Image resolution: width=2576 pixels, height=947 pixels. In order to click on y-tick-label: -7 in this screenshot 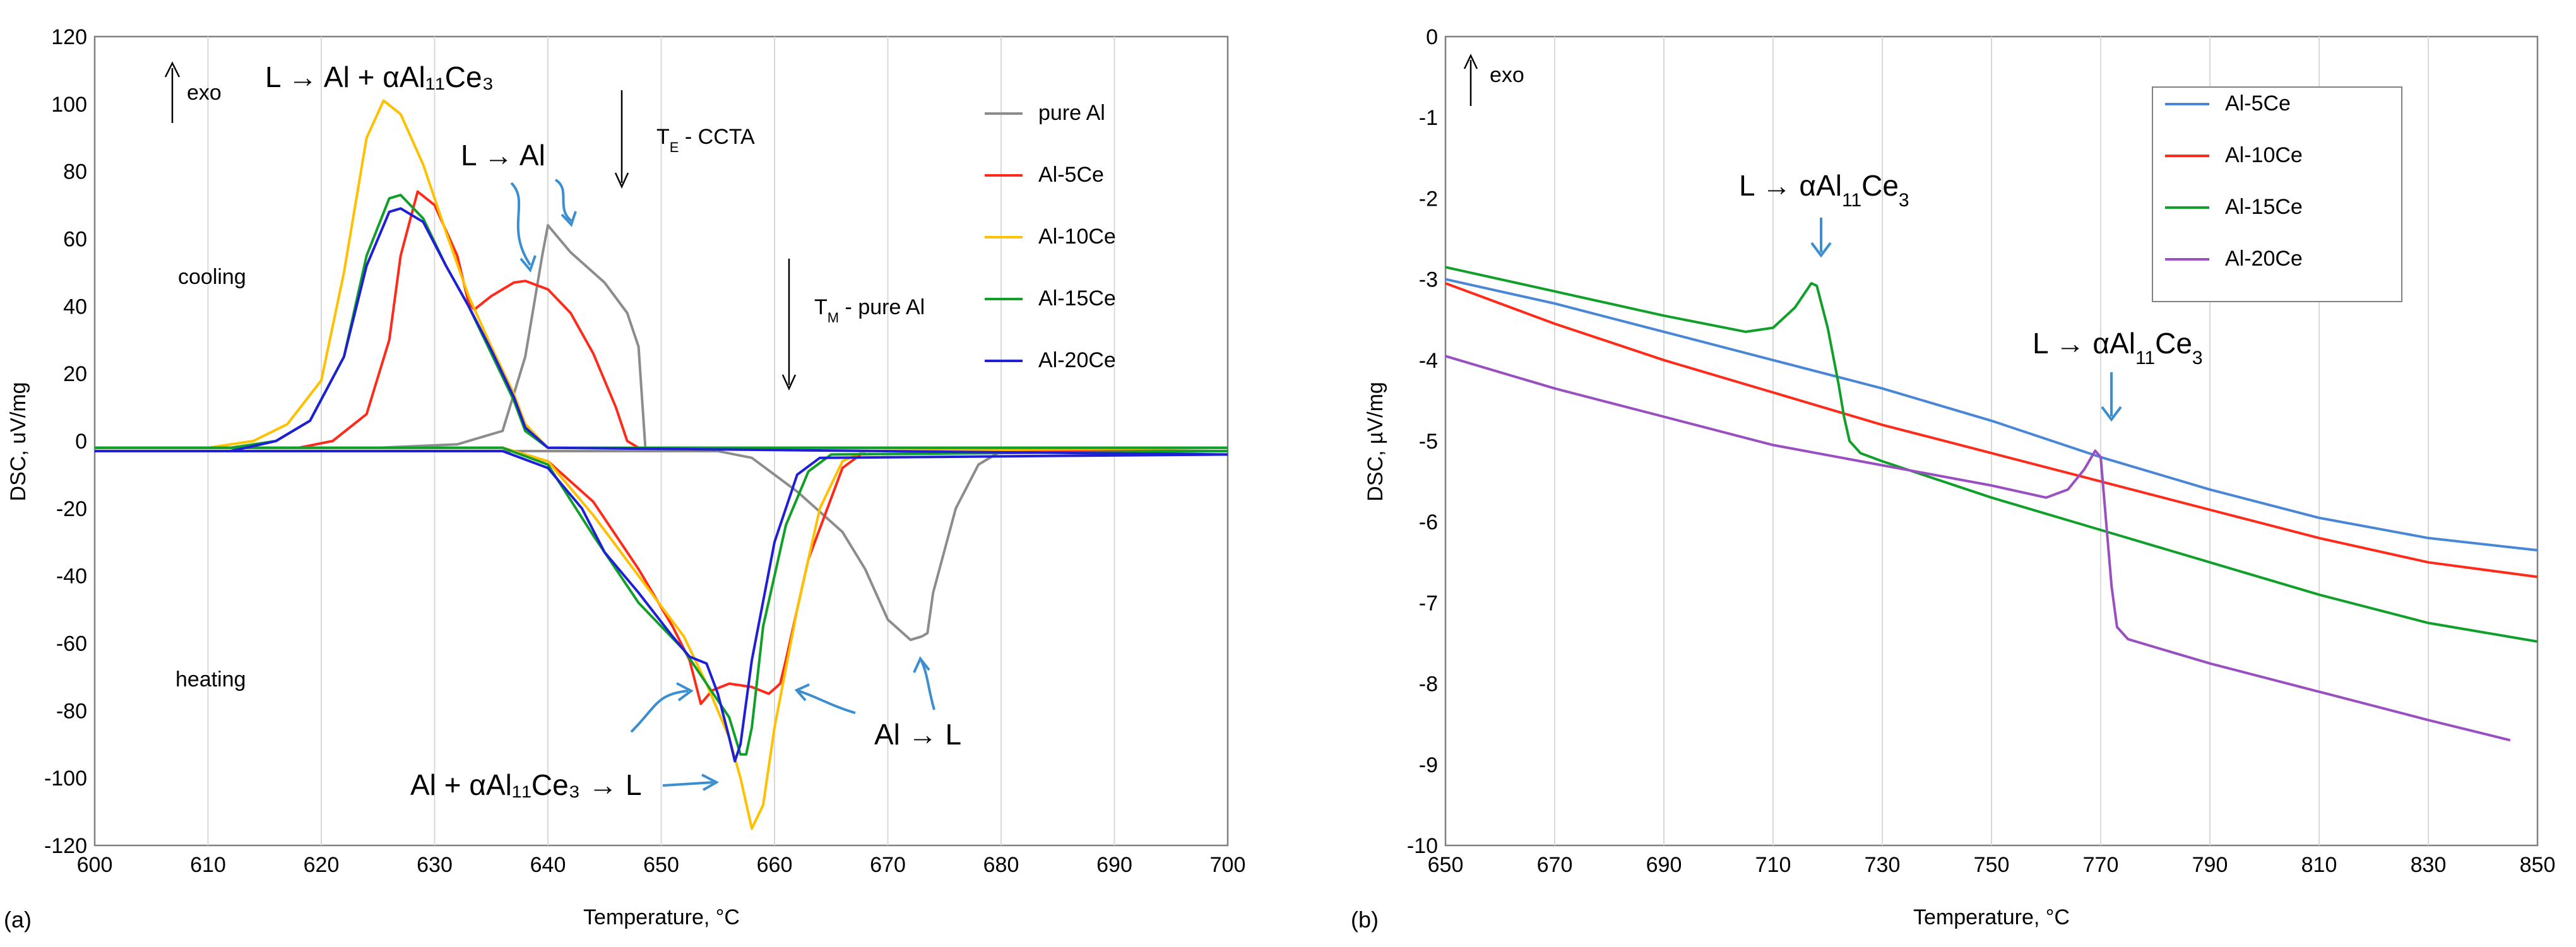, I will do `click(1428, 603)`.